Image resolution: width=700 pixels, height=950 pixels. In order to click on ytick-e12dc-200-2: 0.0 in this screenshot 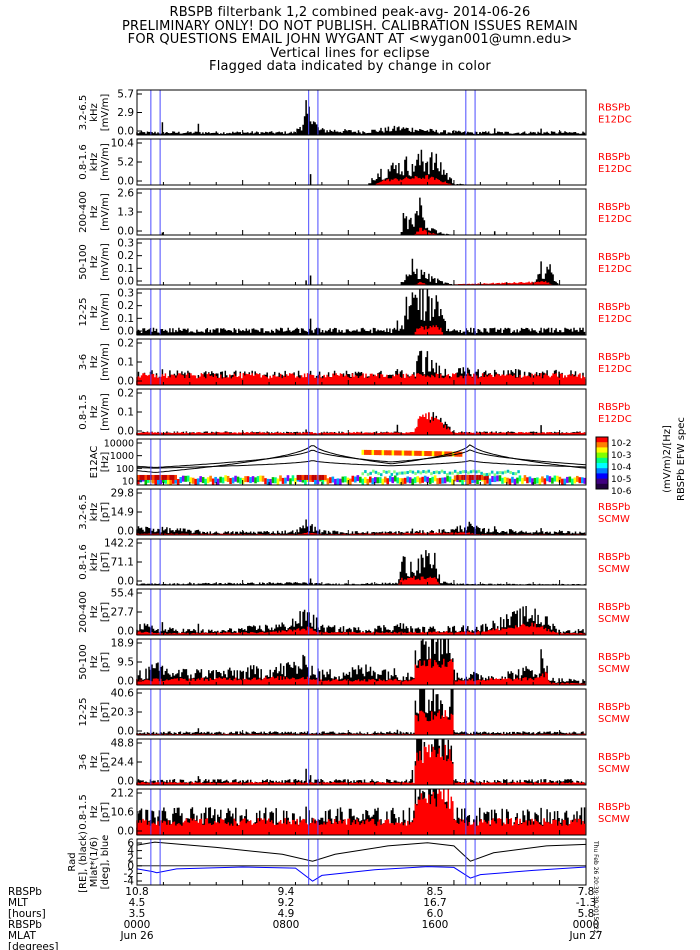, I will do `click(125, 232)`.